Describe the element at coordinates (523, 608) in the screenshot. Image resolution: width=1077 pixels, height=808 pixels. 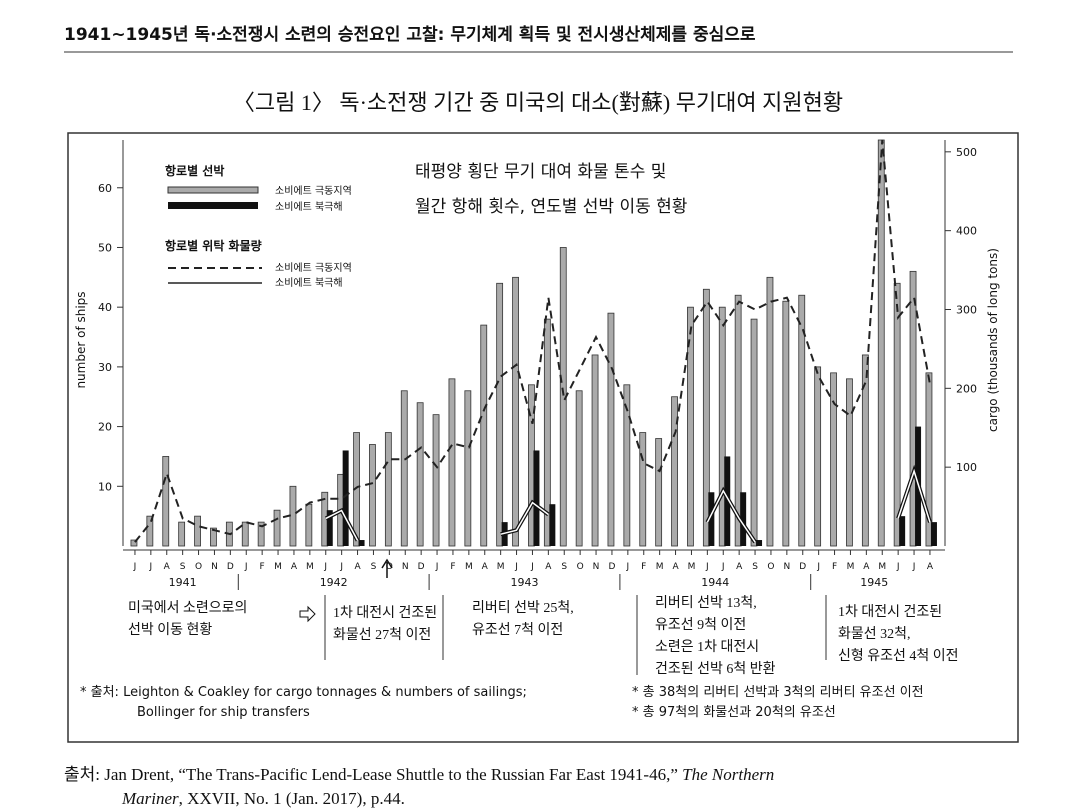
I see `annotation: 리버티 선박 25척,` at that location.